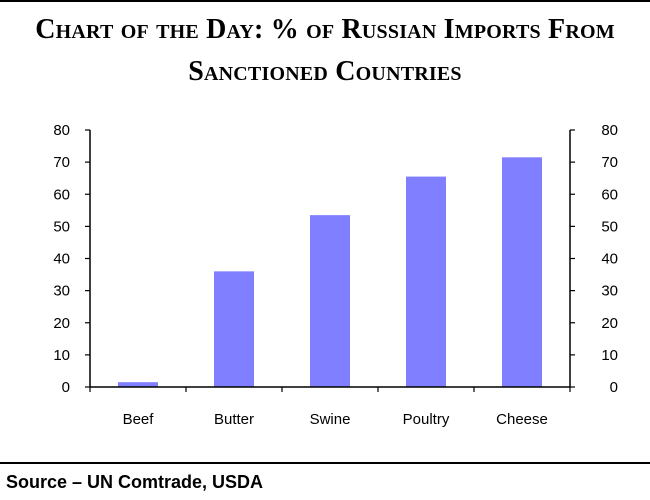 This screenshot has height=500, width=650. Describe the element at coordinates (325, 71) in the screenshot. I see `chart-title-line-2: Sanctioned Countries` at that location.